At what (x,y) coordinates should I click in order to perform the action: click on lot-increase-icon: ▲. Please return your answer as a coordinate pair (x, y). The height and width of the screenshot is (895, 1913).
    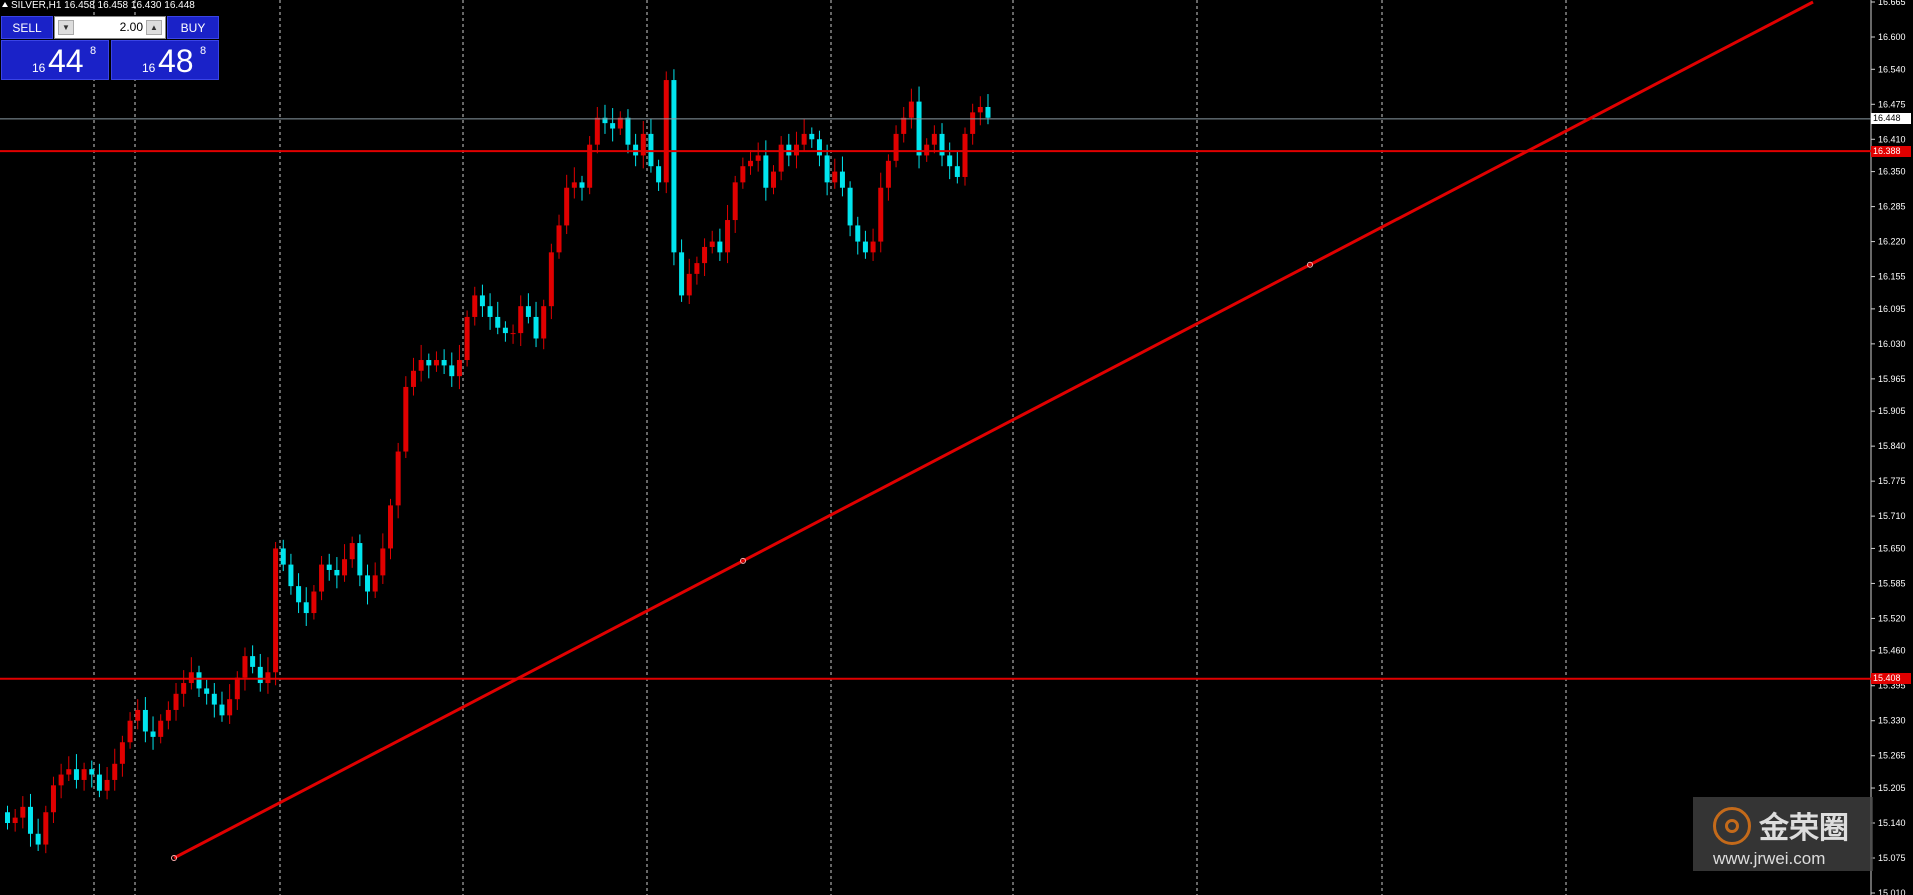
    Looking at the image, I should click on (154, 27).